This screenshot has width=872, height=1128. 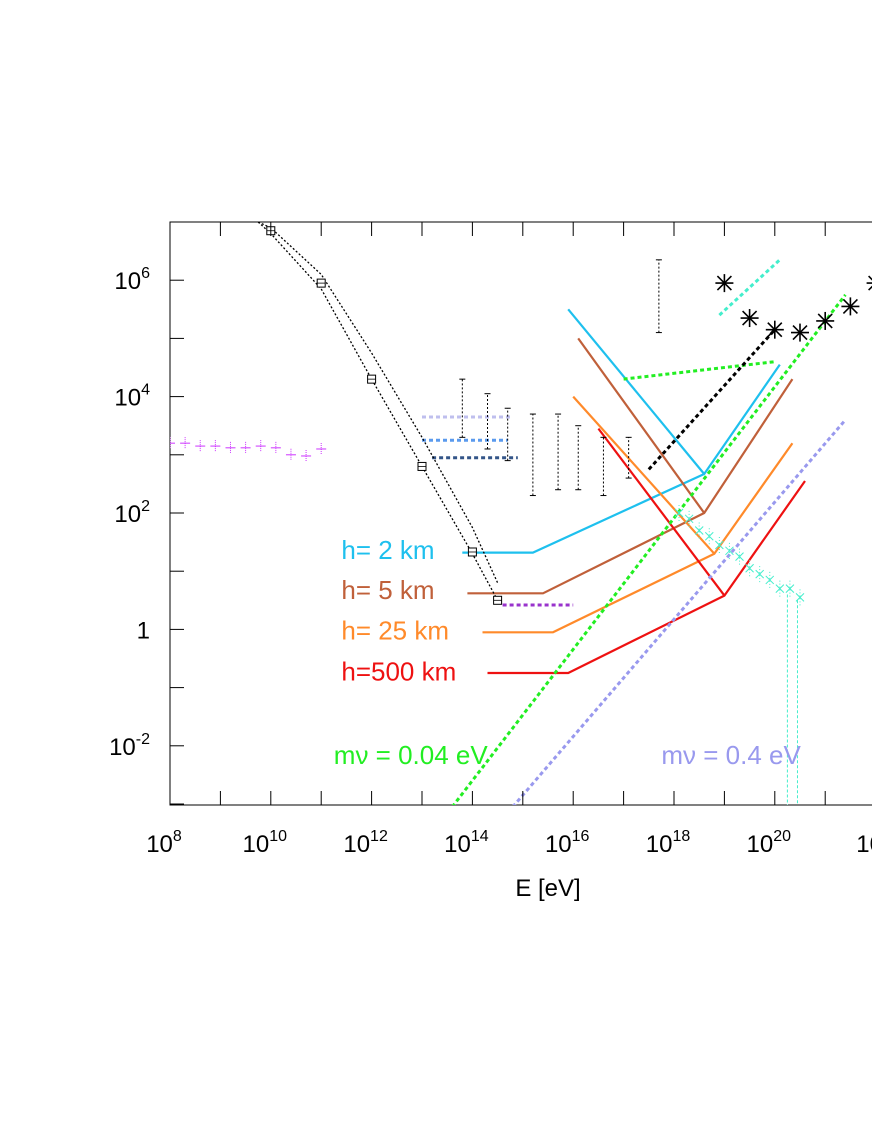 I want to click on y-tick-label: 10², so click(x=132, y=513).